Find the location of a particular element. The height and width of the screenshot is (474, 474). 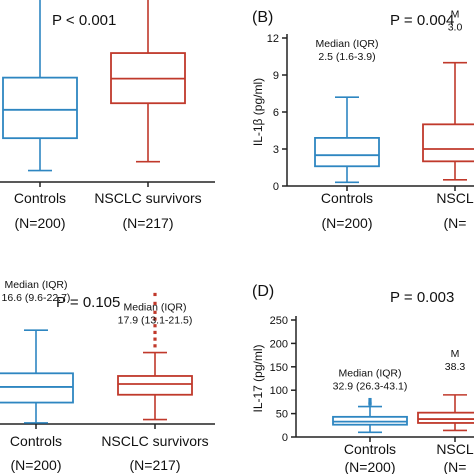

p-value: P = 0.003 is located at coordinates (422, 297).